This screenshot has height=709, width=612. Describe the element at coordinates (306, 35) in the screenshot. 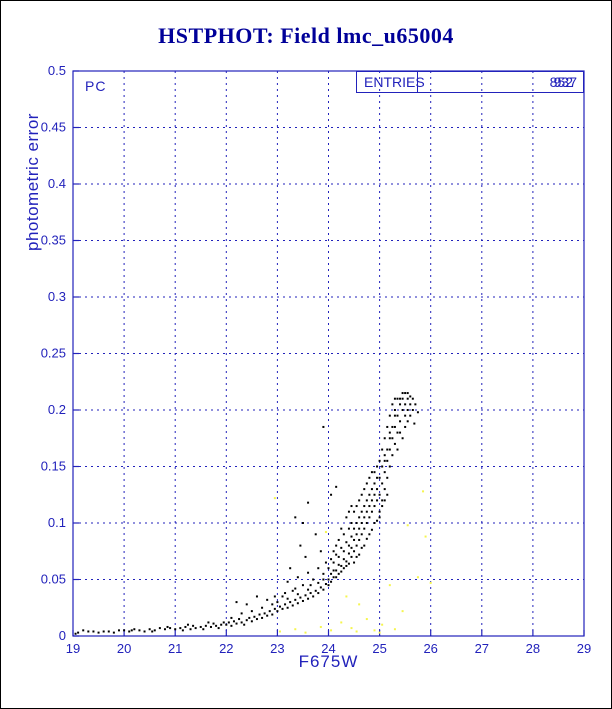

I see `page-title: HSTPHOT: Field lmc_u65004` at that location.